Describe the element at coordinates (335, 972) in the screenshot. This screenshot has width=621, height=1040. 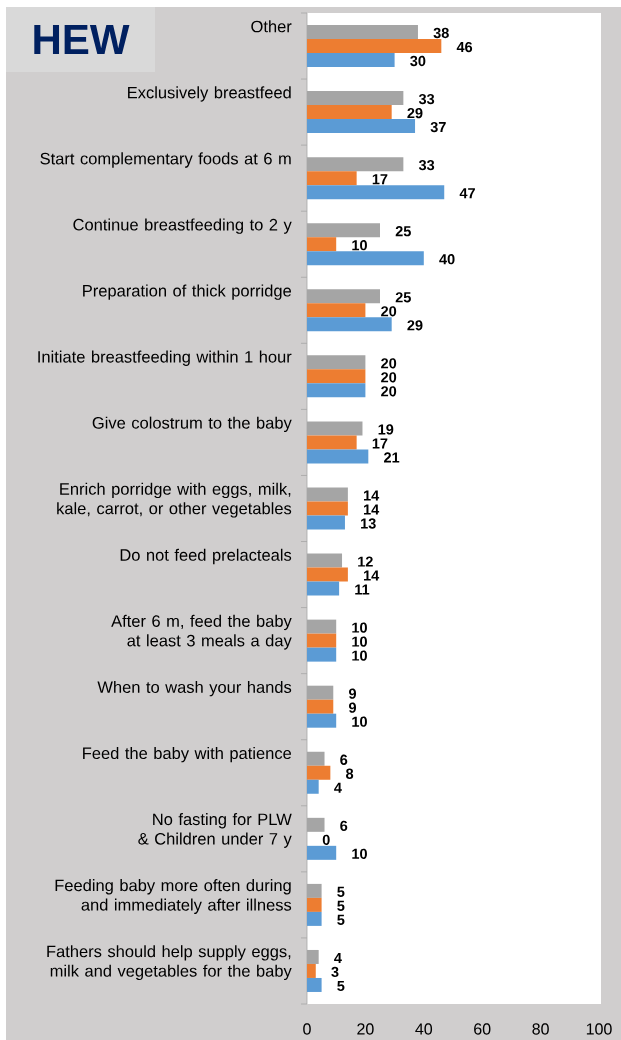
I see `data-label: 3` at that location.